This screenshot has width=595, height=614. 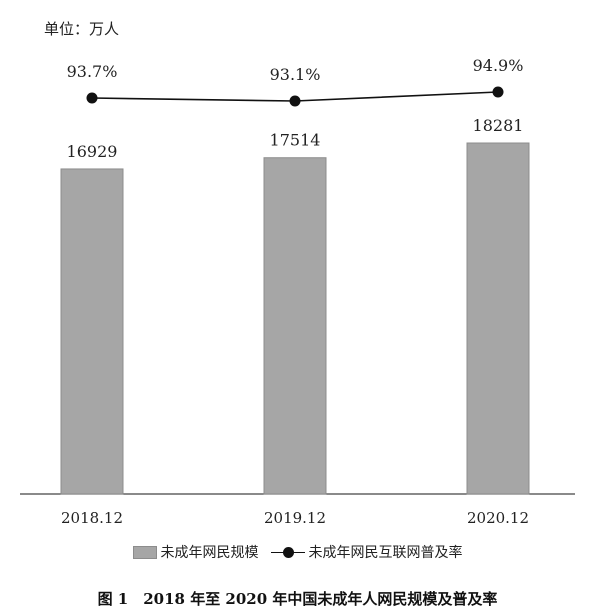 I want to click on x-tick-label: 2020.12, so click(x=498, y=518).